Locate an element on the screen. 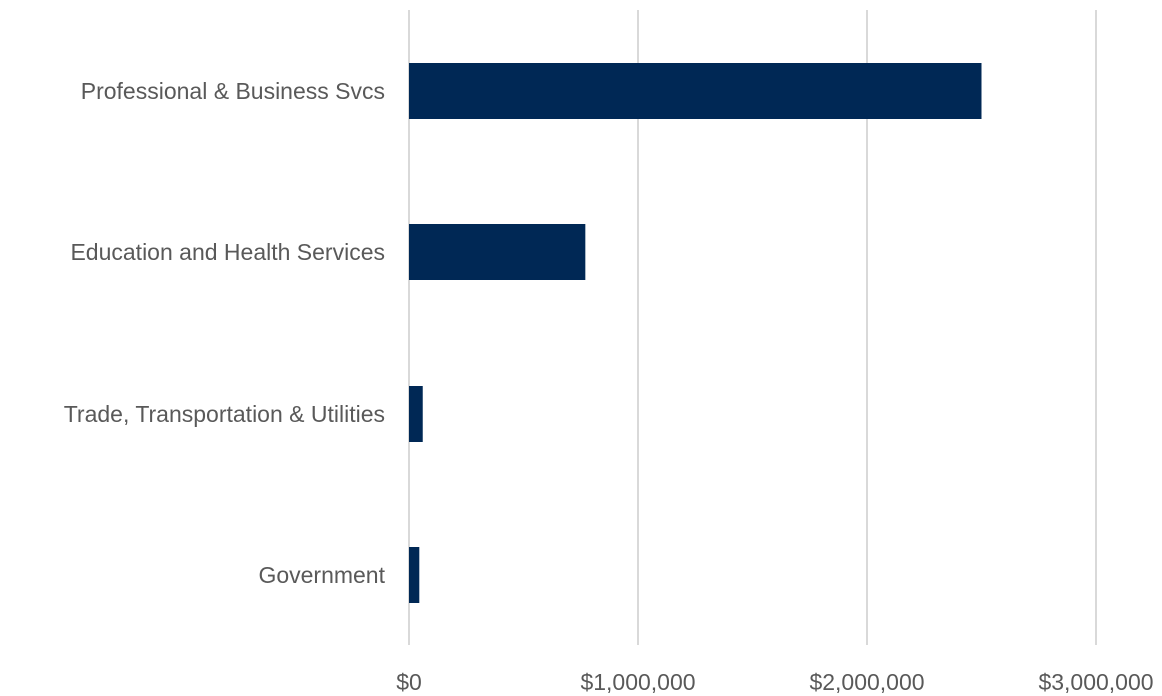  category-label: Government is located at coordinates (321, 575).